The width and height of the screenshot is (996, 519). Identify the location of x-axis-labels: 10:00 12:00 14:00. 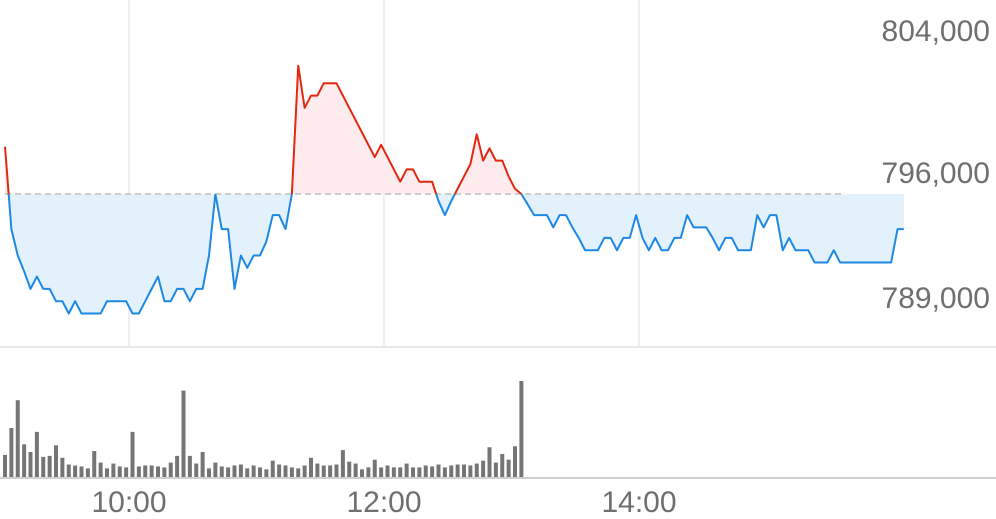
(383, 502).